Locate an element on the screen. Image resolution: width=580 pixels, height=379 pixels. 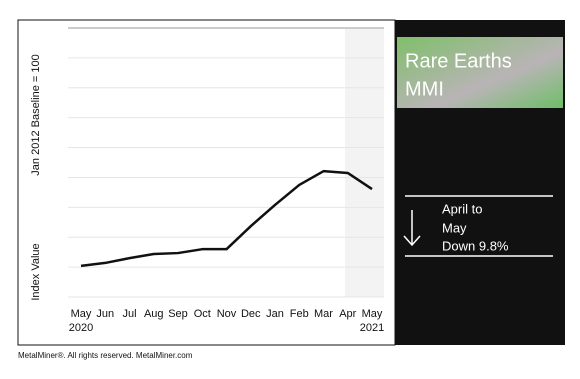
x-tick-label: Nov is located at coordinates (227, 314).